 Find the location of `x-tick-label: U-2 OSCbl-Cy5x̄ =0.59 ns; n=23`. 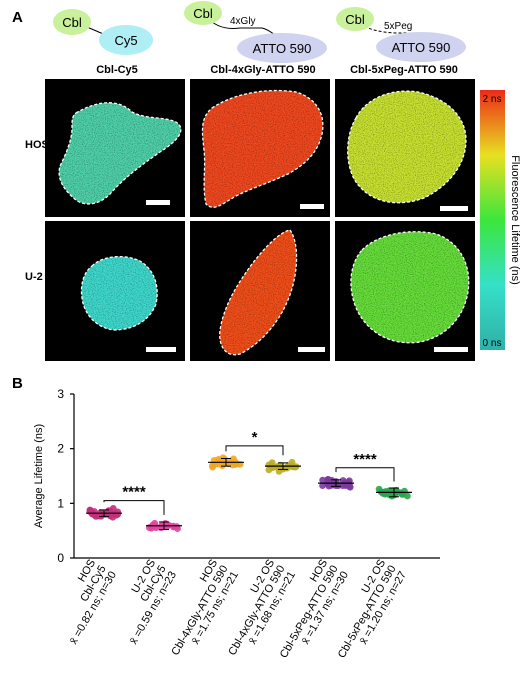

x-tick-label: U-2 OSCbl-Cy5x̄ =0.59 ns; n=23 is located at coordinates (143, 602).